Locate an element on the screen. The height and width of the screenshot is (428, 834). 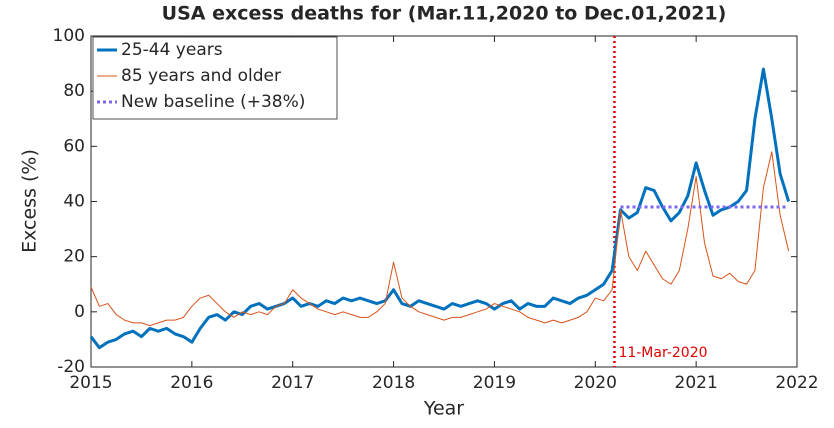
x-tick-label: 2022 is located at coordinates (796, 383).